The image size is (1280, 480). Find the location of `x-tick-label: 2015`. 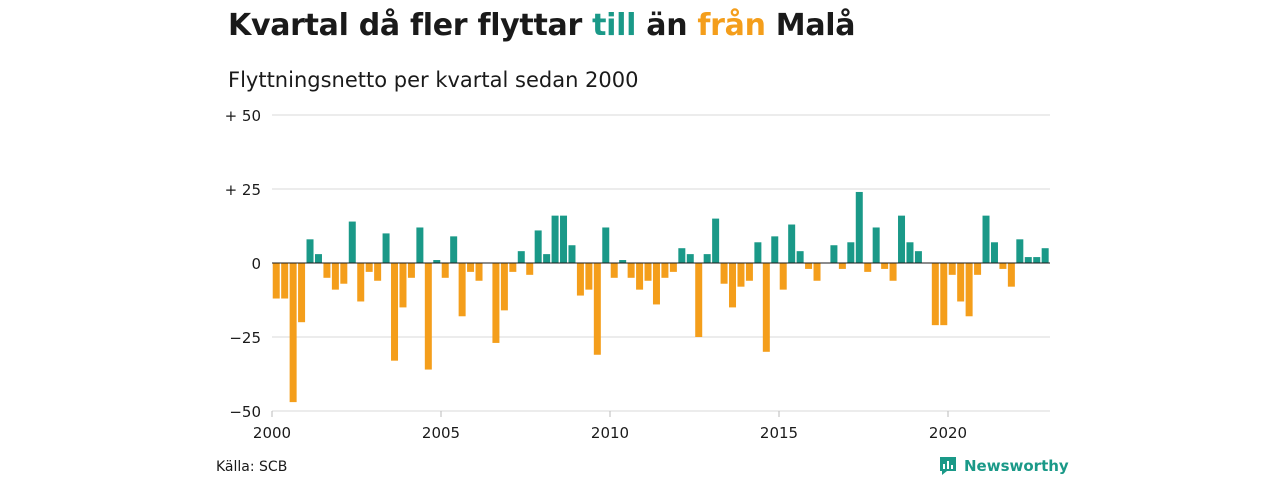

x-tick-label: 2015 is located at coordinates (779, 433).